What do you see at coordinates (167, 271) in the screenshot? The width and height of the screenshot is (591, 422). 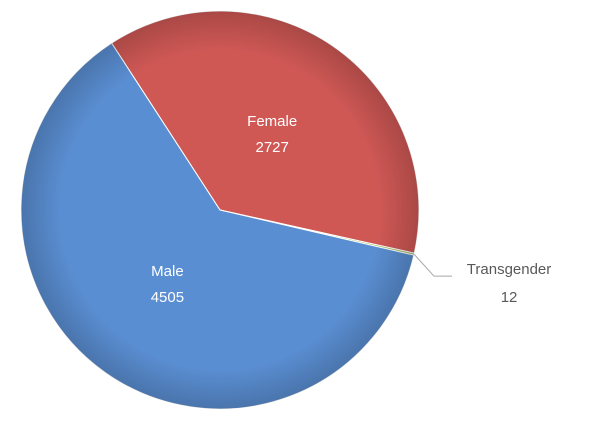 I see `slice-label: Male` at bounding box center [167, 271].